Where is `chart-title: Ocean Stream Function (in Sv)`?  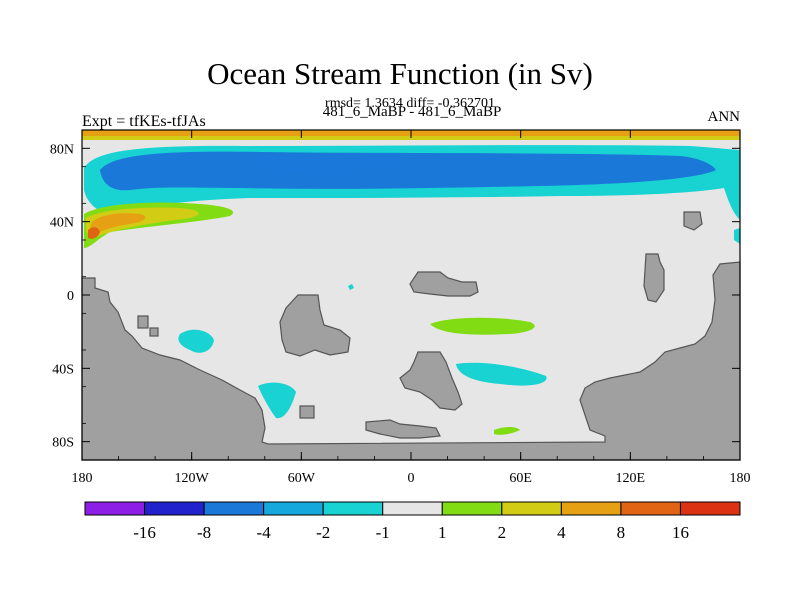 chart-title: Ocean Stream Function (in Sv) is located at coordinates (400, 73).